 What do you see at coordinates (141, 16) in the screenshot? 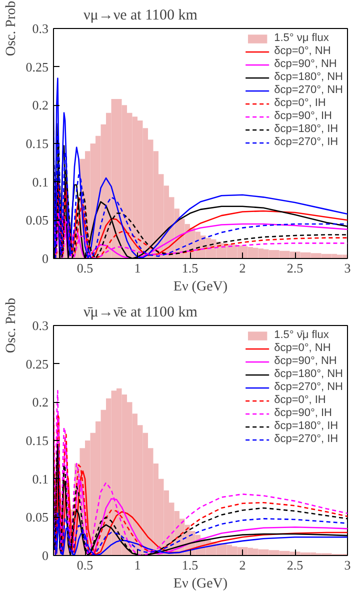
I see `chart-title: νμ→νe at 1100 km` at bounding box center [141, 16].